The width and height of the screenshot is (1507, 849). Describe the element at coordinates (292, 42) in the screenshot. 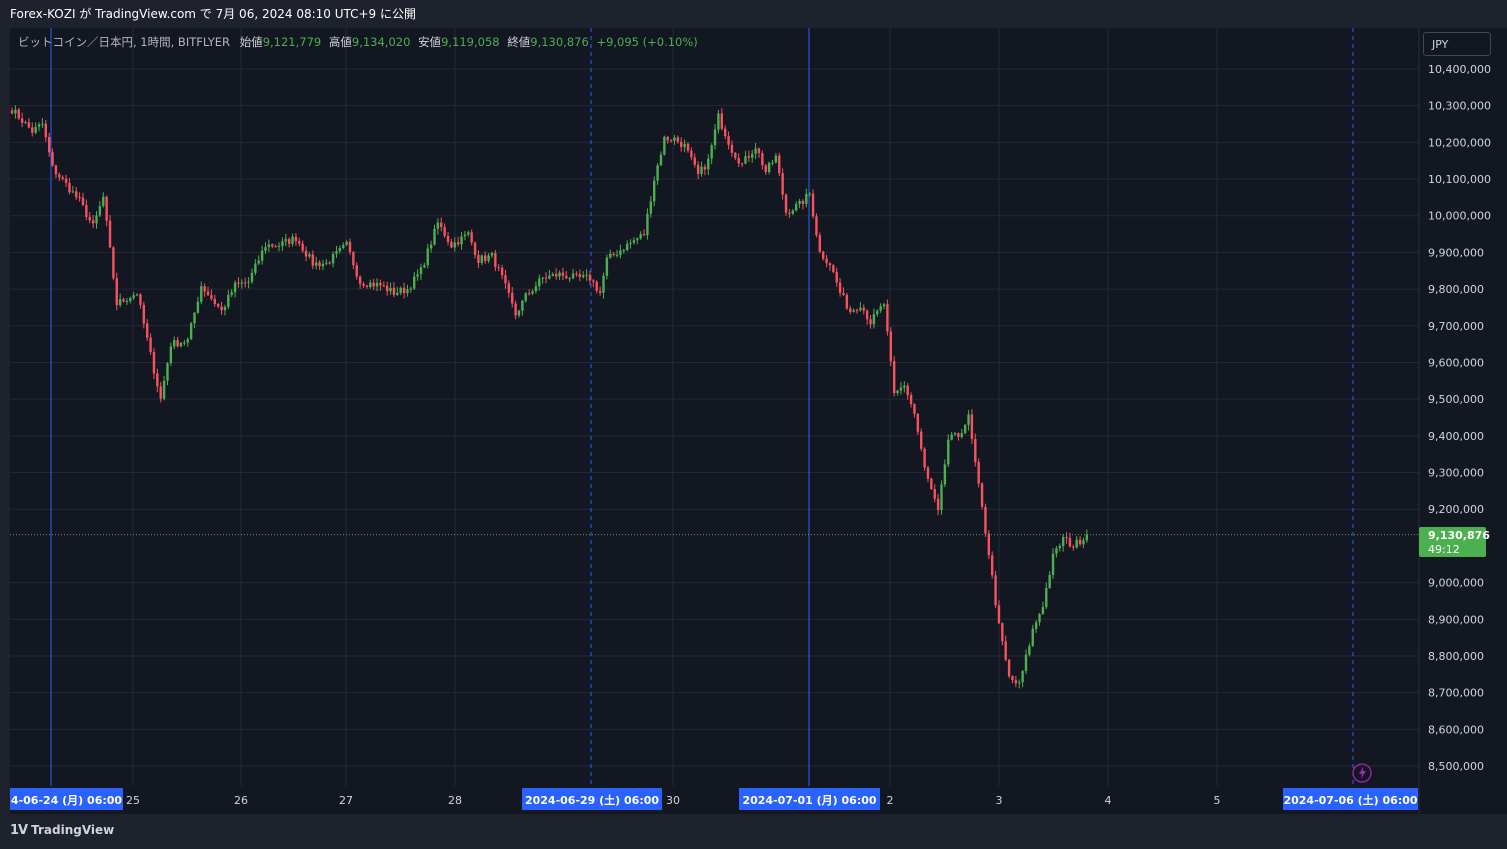

I see `open-value: 9,121,779` at that location.